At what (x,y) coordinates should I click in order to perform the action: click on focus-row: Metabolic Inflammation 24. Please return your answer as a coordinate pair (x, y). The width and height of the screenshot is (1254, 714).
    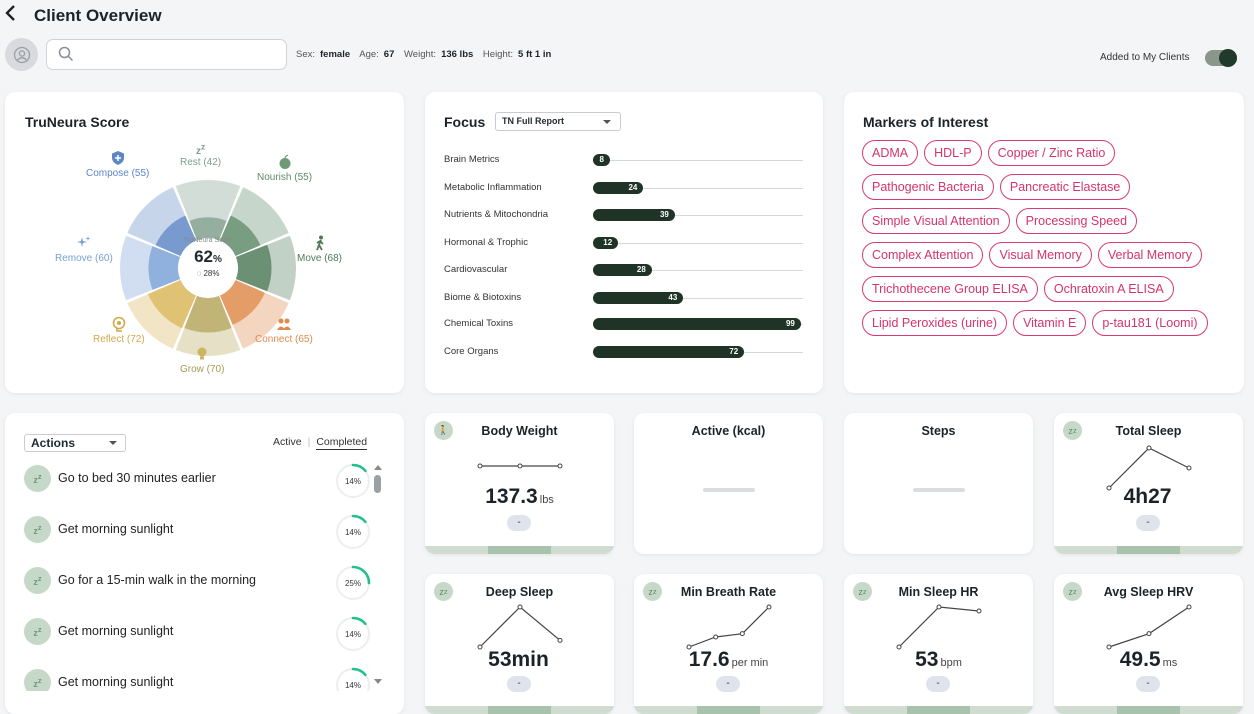
    Looking at the image, I should click on (624, 188).